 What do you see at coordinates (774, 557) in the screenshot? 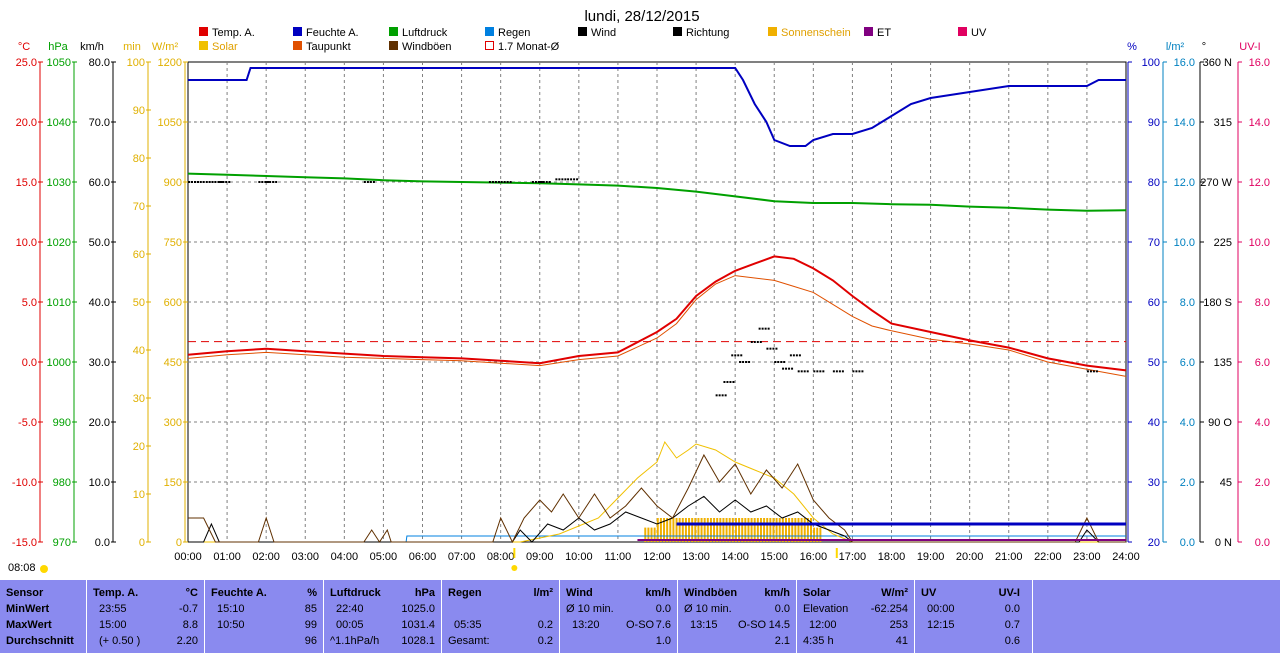
I see `x-tick-label: 15:00` at bounding box center [774, 557].